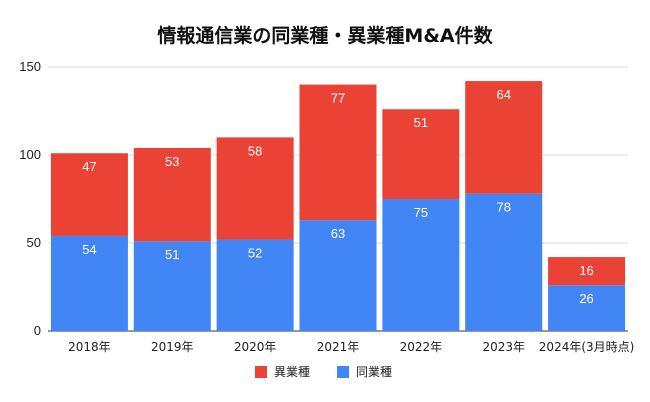  I want to click on data-label: 64, so click(503, 94).